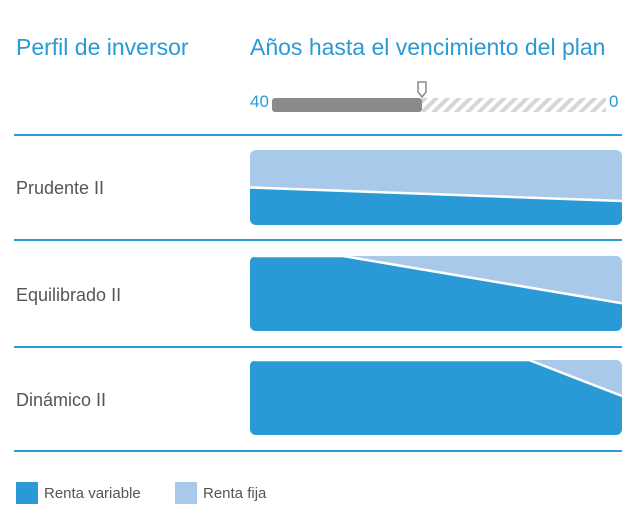 This screenshot has height=522, width=638. I want to click on legend-item-variable: Renta variable, so click(78, 493).